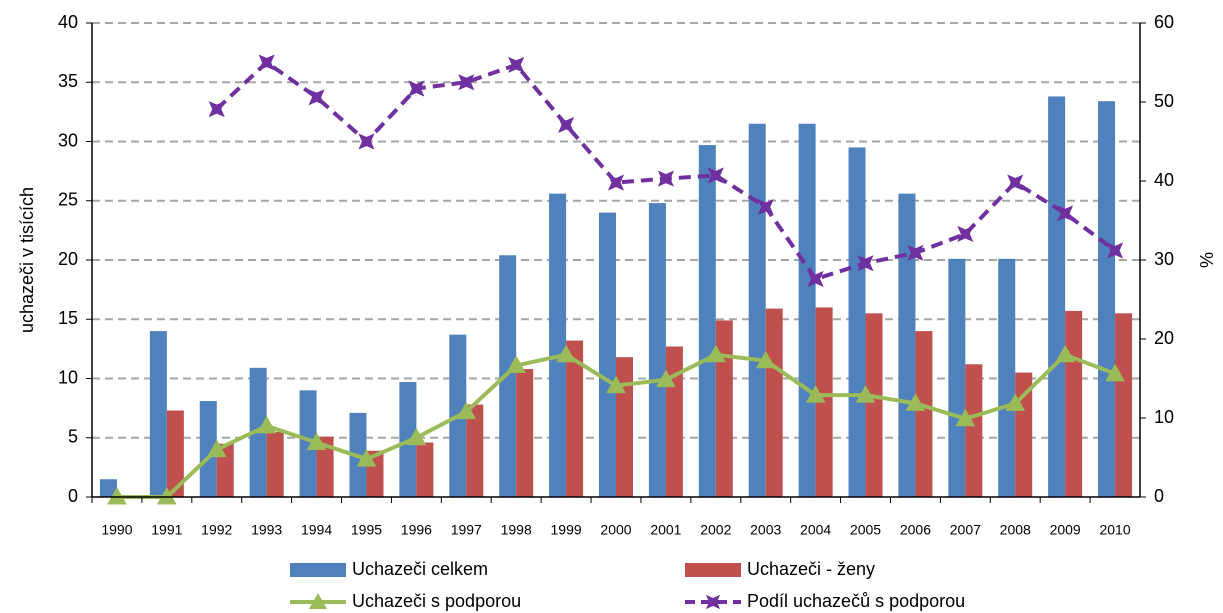 The image size is (1223, 613). What do you see at coordinates (68, 259) in the screenshot?
I see `y-tick-label: 20` at bounding box center [68, 259].